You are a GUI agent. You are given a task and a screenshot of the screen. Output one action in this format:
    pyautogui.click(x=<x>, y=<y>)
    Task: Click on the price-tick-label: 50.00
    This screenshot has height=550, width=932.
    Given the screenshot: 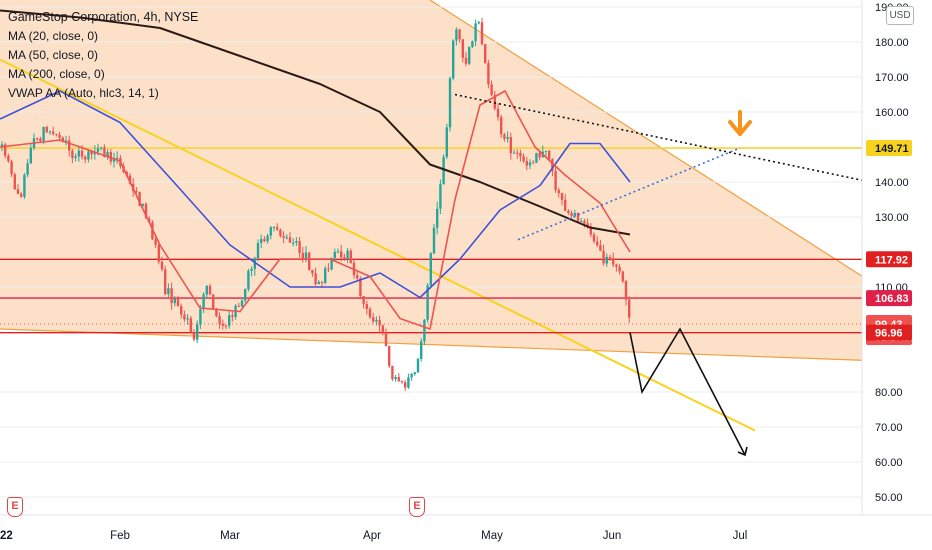 What is the action you would take?
    pyautogui.click(x=889, y=498)
    